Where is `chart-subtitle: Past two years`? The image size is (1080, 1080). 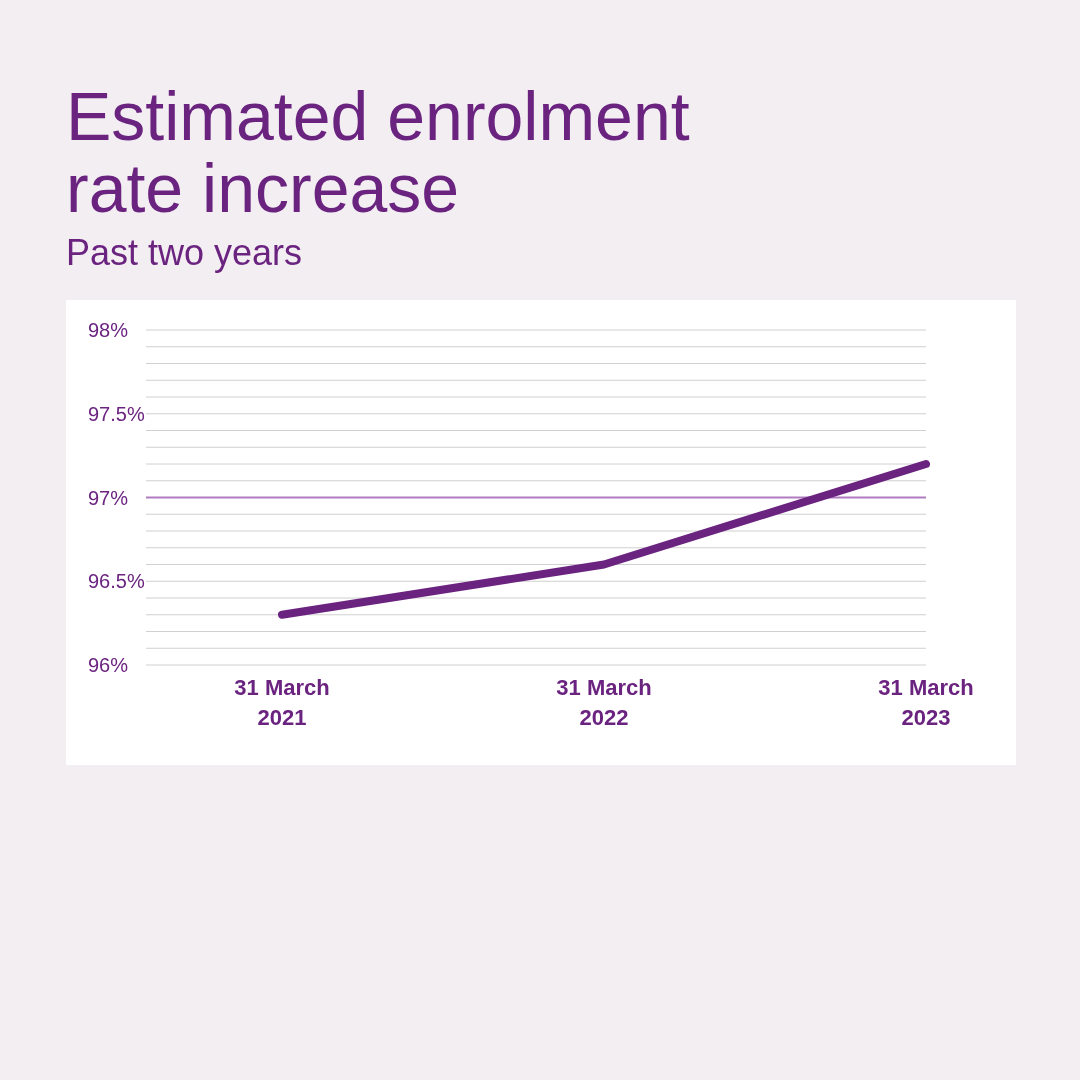 chart-subtitle: Past two years is located at coordinates (184, 253).